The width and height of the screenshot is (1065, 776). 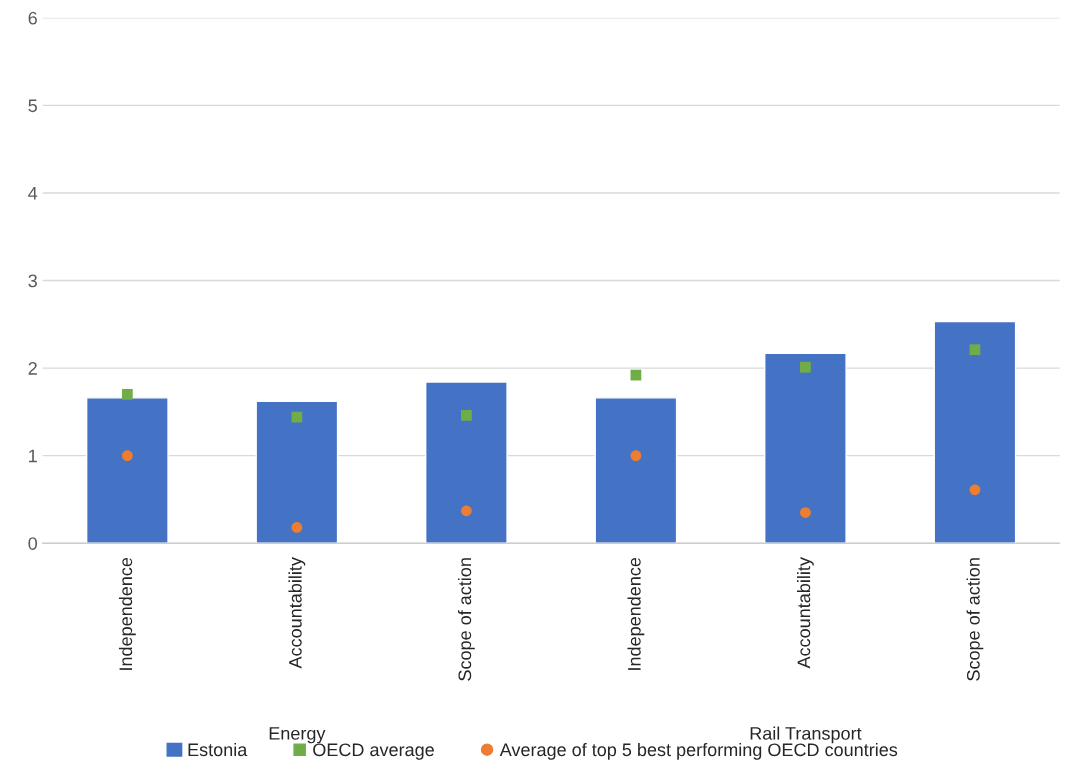 What do you see at coordinates (32, 18) in the screenshot?
I see `y-tick-label: 6` at bounding box center [32, 18].